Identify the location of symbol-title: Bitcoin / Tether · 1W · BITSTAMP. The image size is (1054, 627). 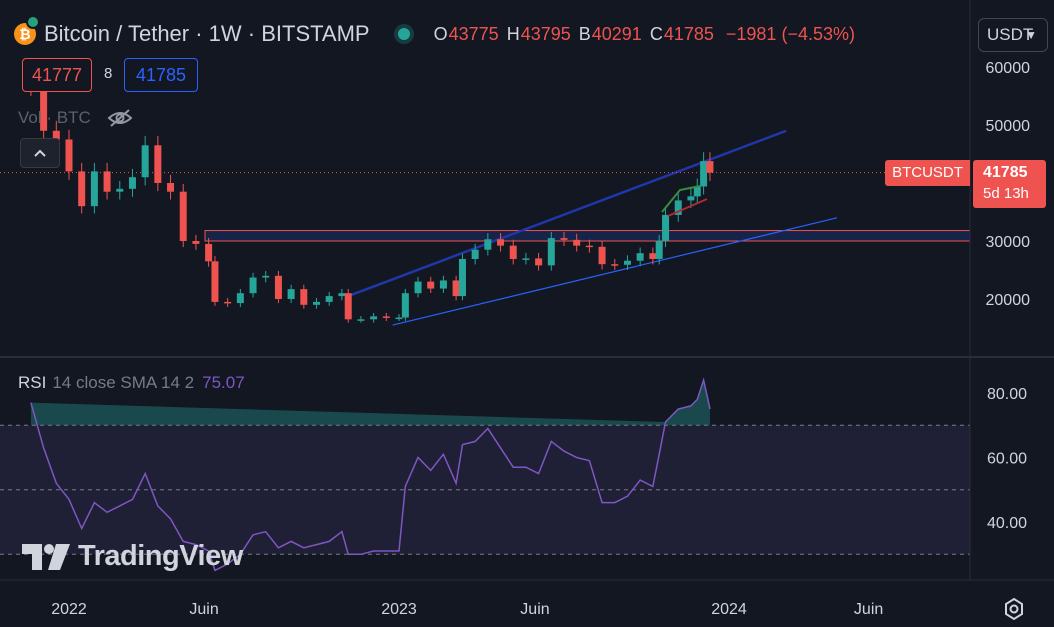
(207, 33).